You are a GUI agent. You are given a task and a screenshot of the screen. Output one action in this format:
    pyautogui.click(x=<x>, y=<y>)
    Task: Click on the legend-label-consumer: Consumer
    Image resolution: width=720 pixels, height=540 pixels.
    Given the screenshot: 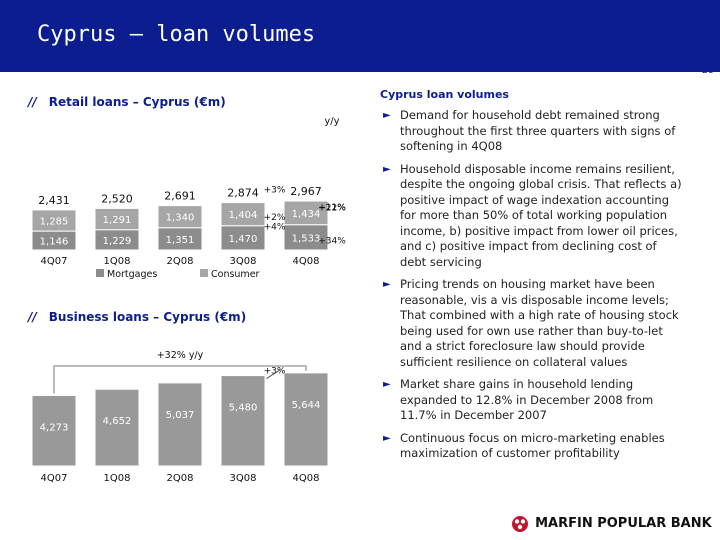 What is the action you would take?
    pyautogui.click(x=235, y=274)
    